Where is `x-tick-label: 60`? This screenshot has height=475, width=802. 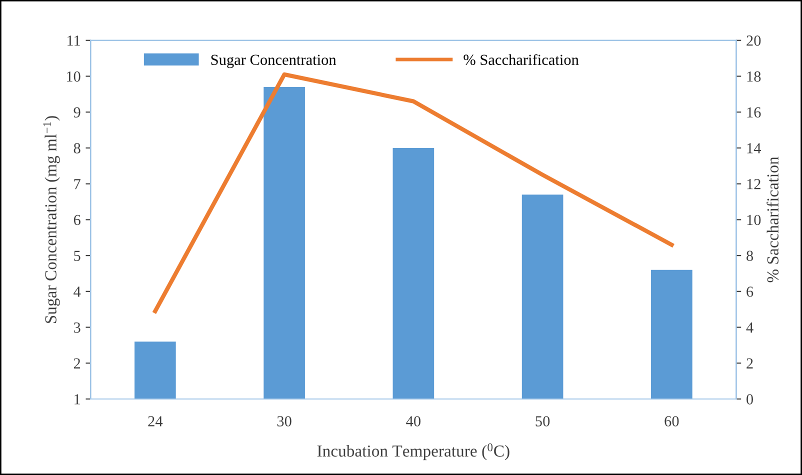 x-tick-label: 60 is located at coordinates (671, 421).